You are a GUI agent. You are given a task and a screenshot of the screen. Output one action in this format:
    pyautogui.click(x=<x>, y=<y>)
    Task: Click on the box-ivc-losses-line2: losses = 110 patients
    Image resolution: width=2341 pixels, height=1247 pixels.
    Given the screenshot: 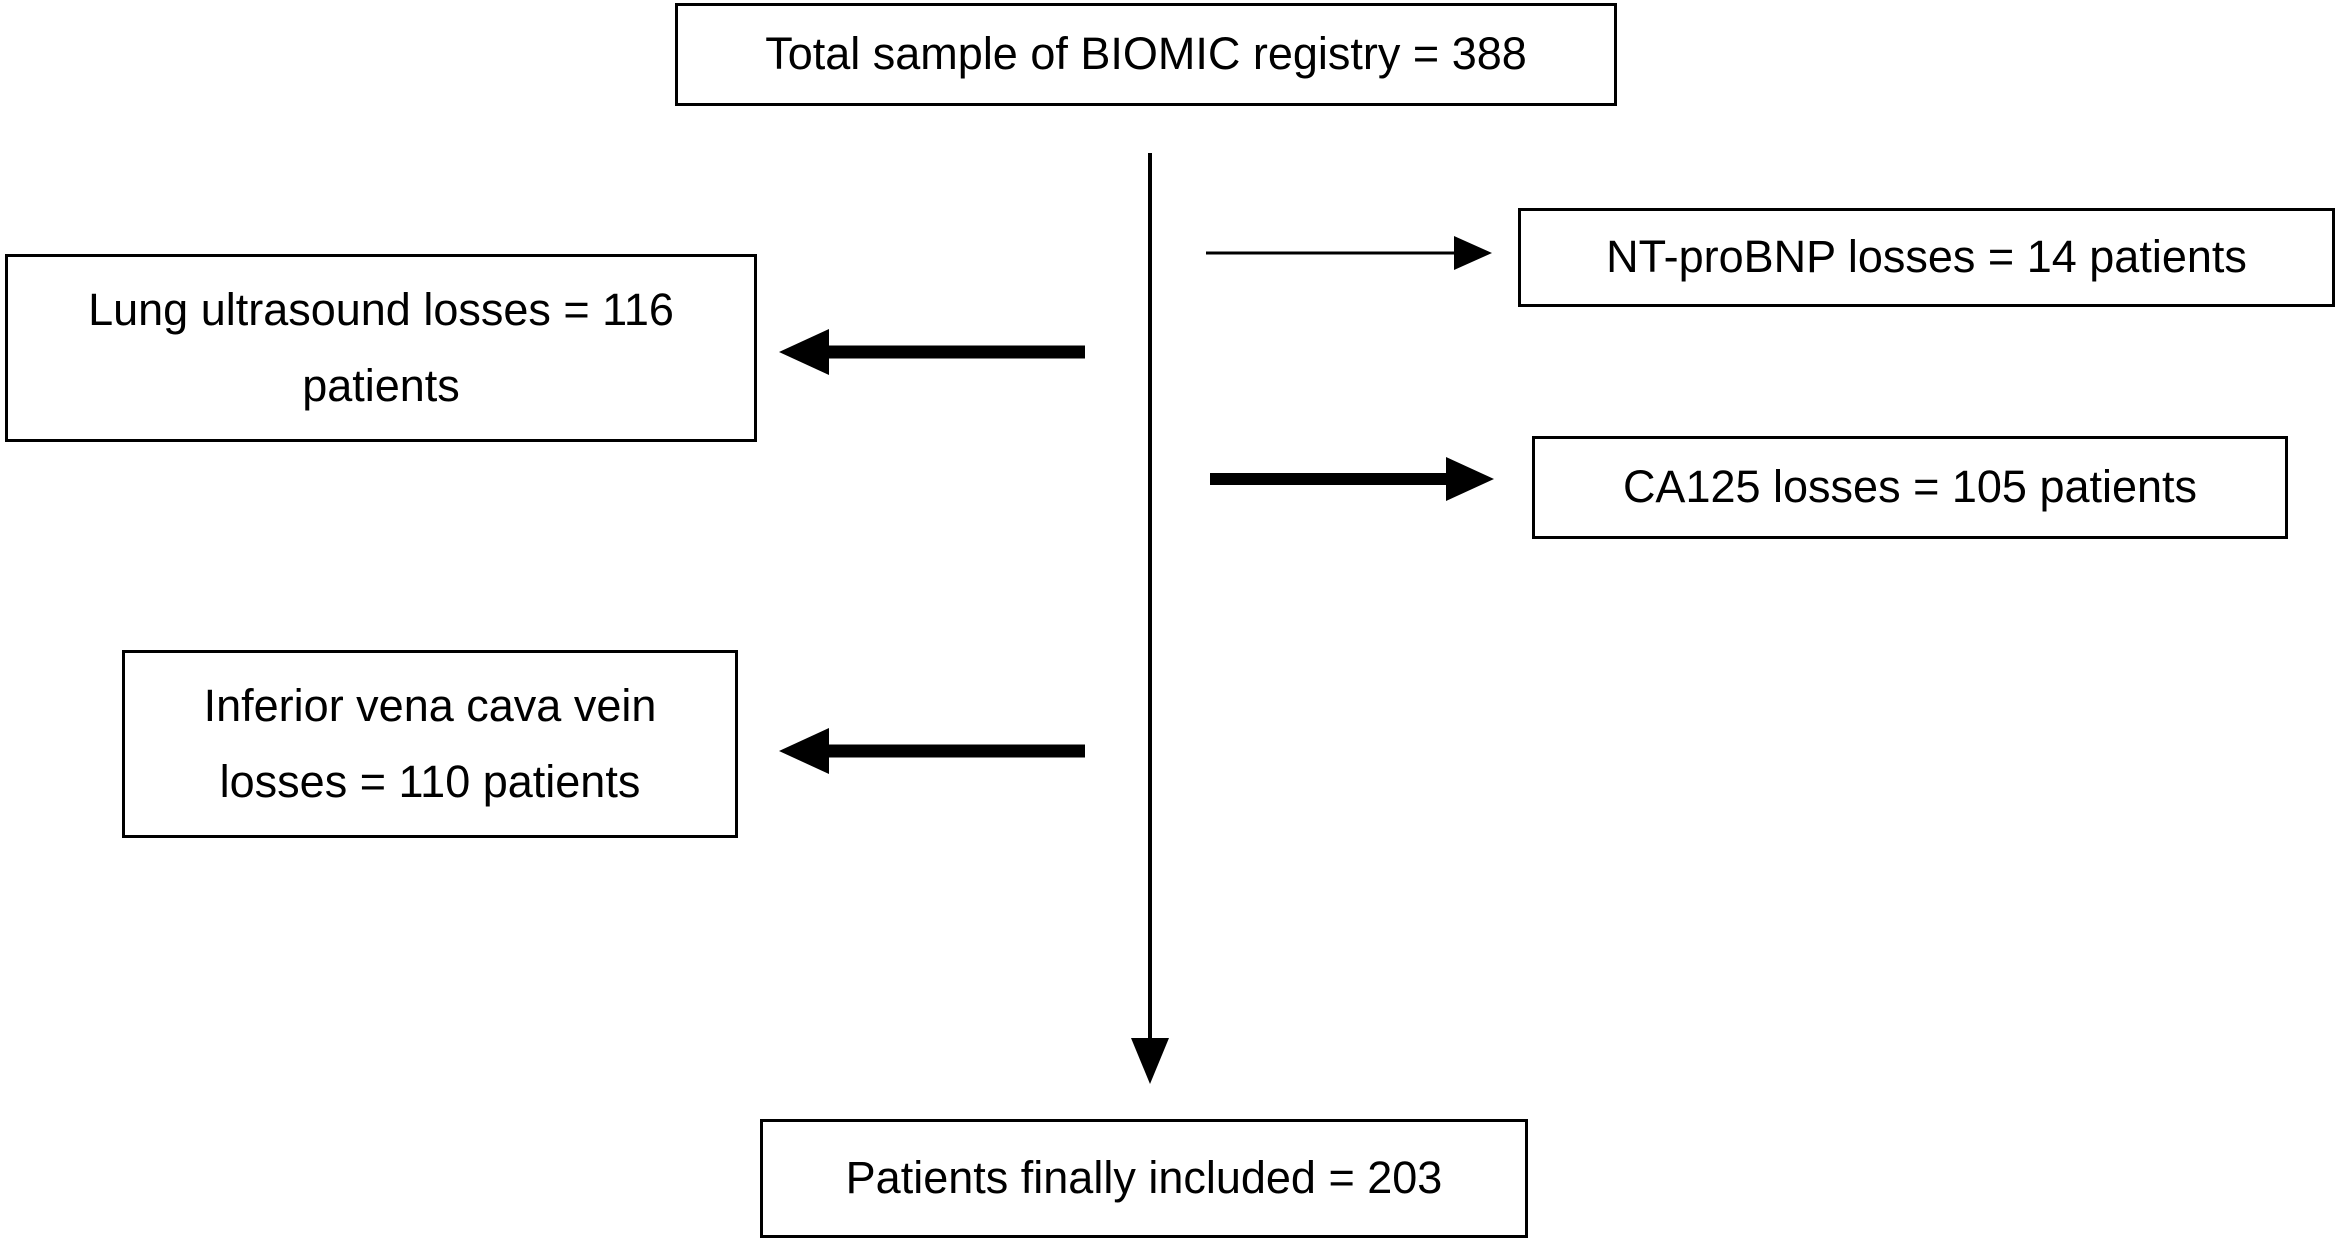 What is the action you would take?
    pyautogui.click(x=430, y=781)
    